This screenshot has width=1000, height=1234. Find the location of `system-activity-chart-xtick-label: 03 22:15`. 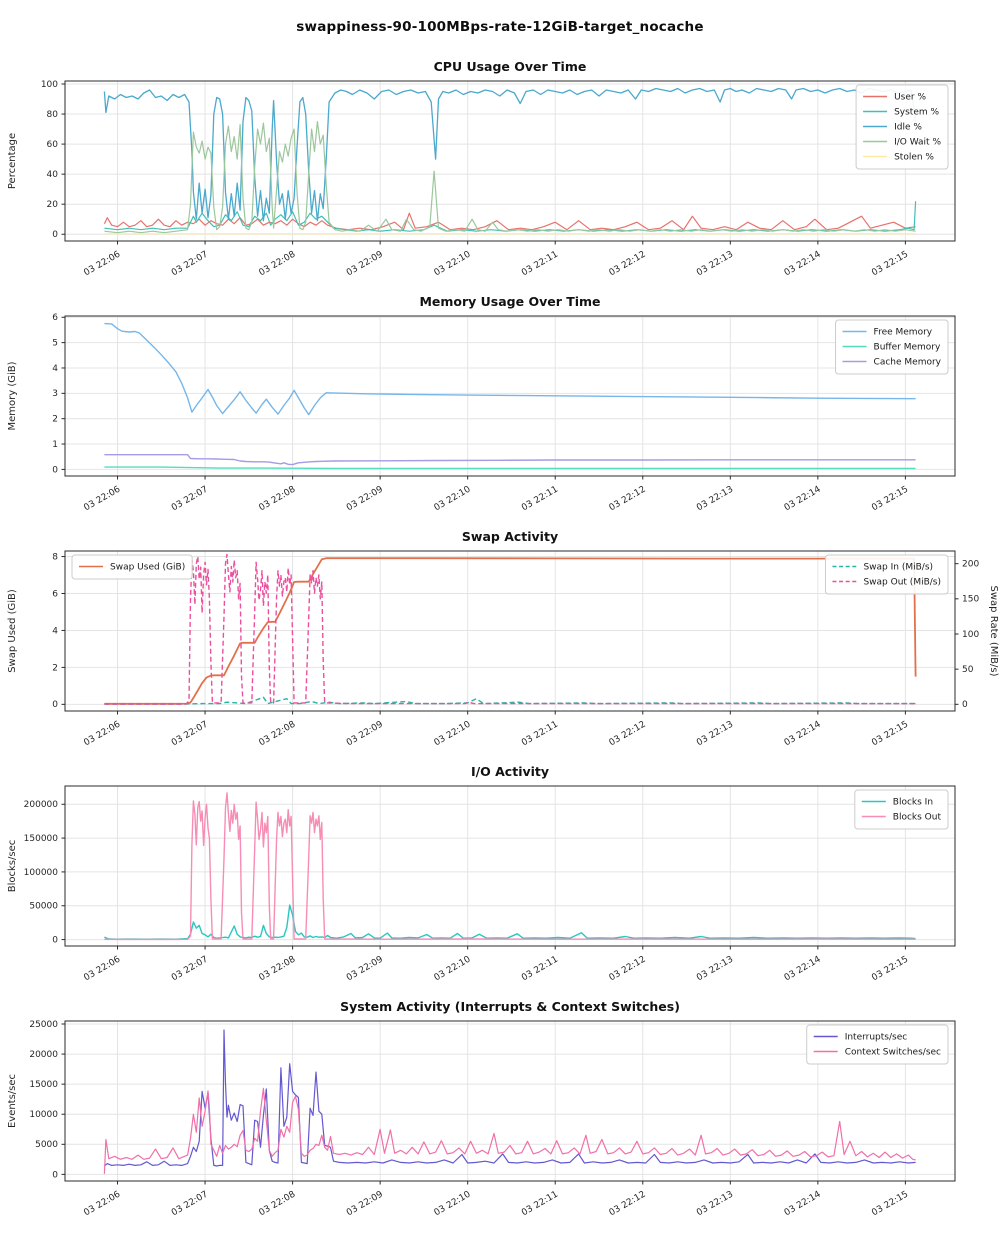

system-activity-chart-xtick-label: 03 22:15 is located at coordinates (890, 1204).